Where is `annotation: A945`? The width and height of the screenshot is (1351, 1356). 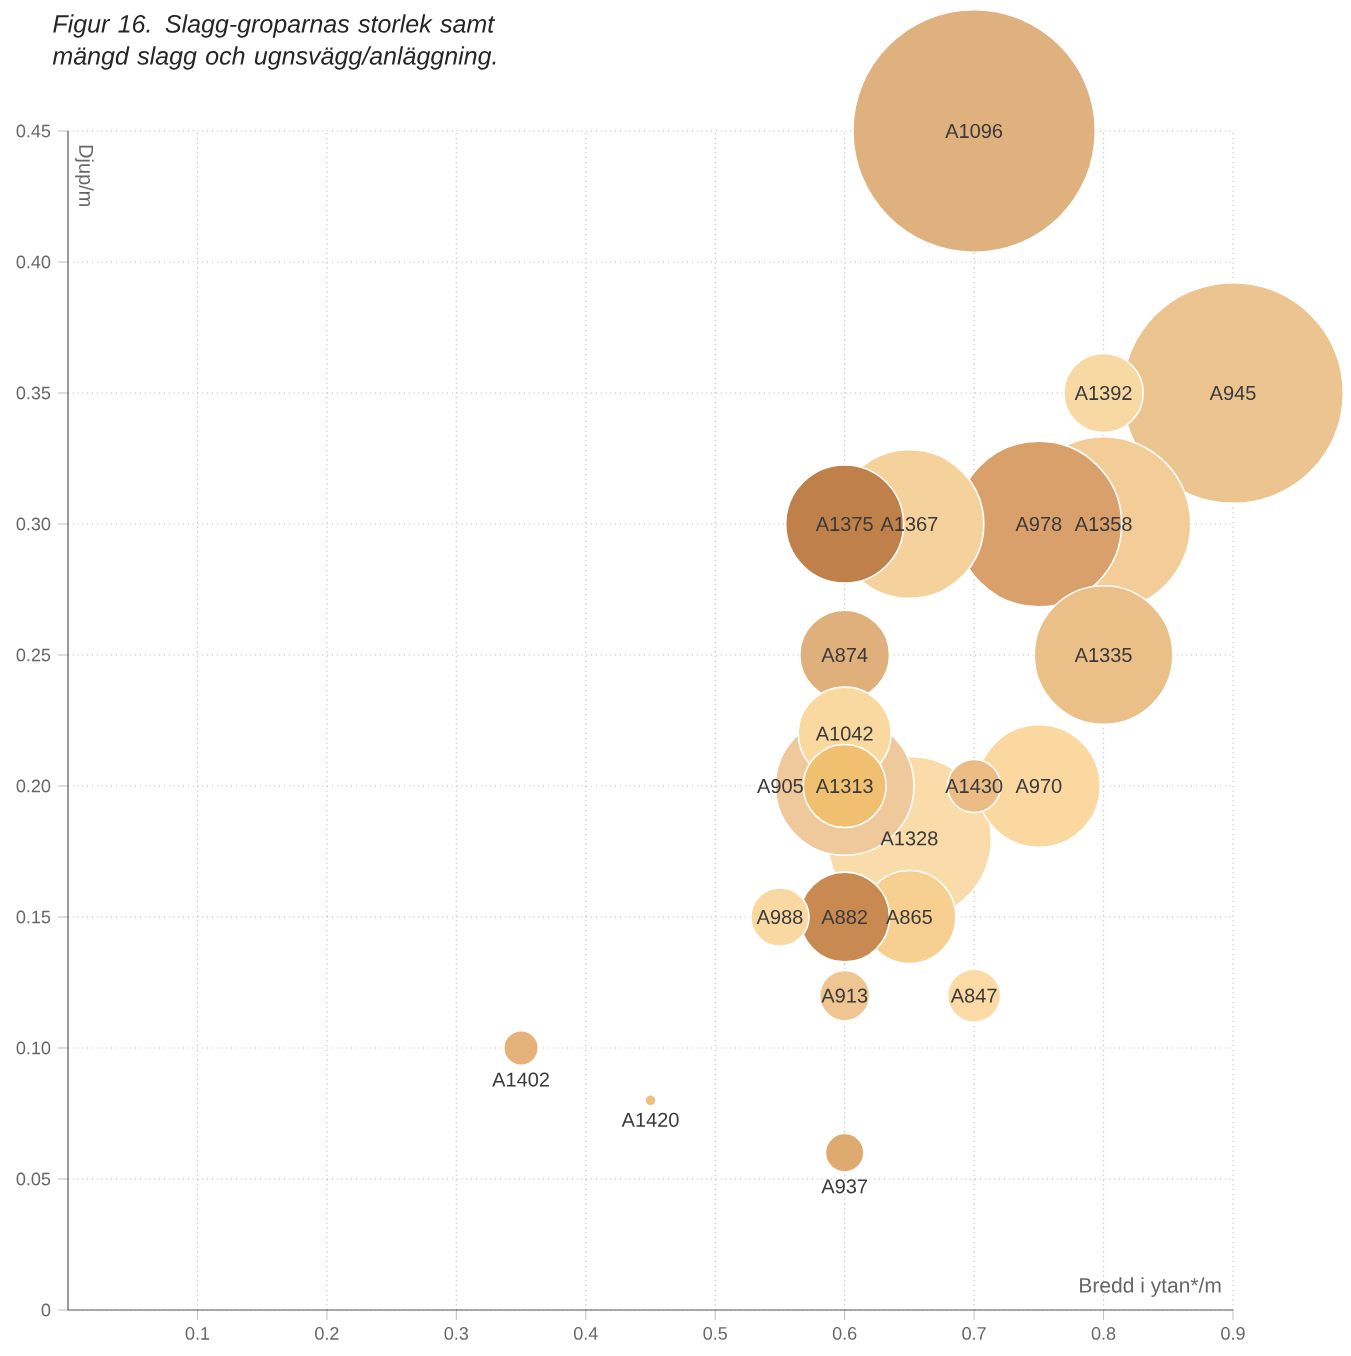
annotation: A945 is located at coordinates (1232, 393).